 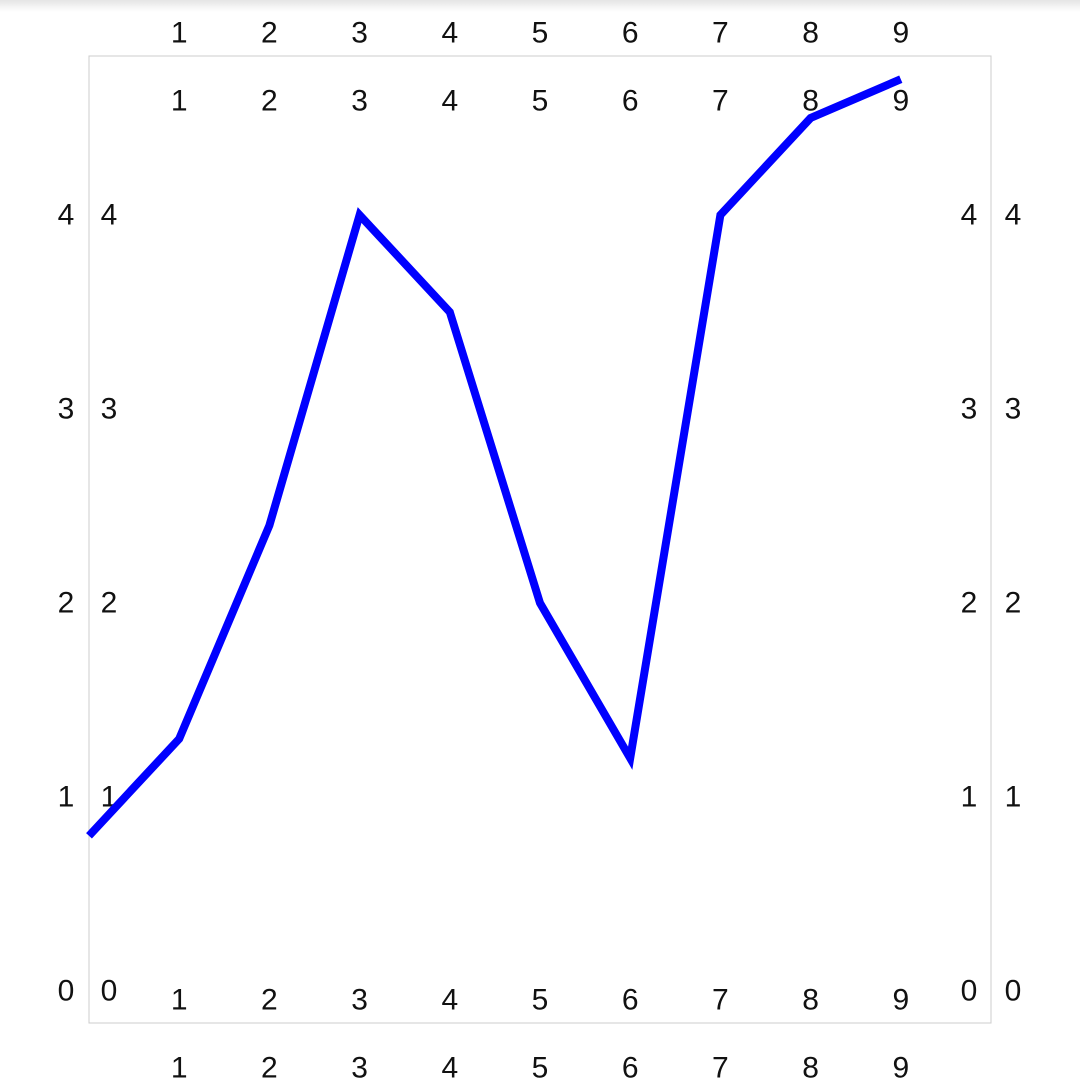 I want to click on x-tick-label-top-inner: 1, so click(x=179, y=101).